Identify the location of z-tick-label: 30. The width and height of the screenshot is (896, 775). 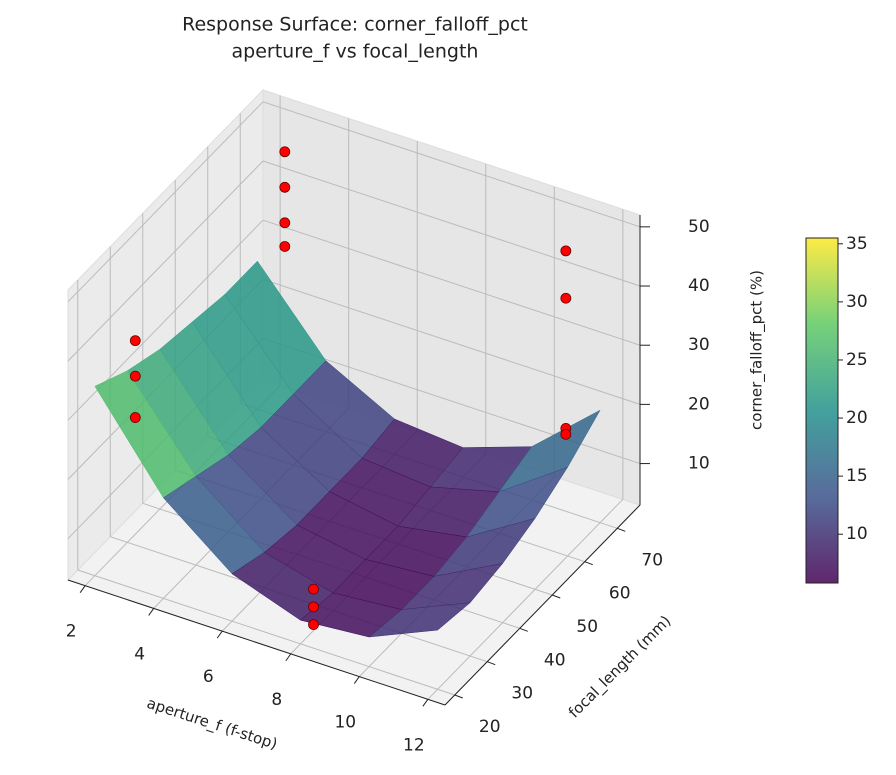
(699, 345).